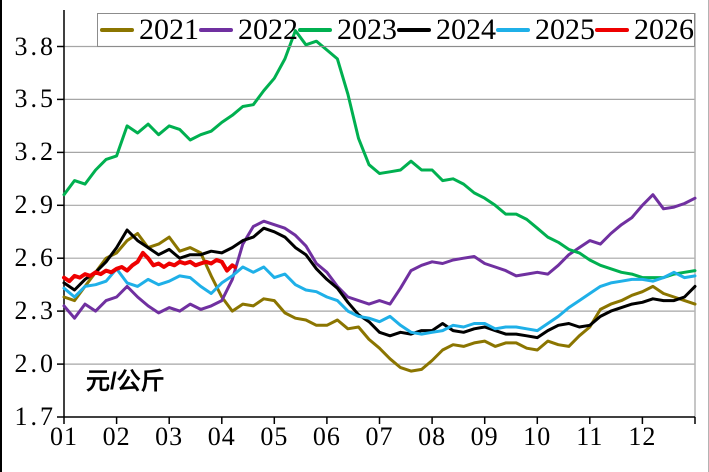 This screenshot has width=709, height=472. I want to click on x-axis-label: 12, so click(642, 436).